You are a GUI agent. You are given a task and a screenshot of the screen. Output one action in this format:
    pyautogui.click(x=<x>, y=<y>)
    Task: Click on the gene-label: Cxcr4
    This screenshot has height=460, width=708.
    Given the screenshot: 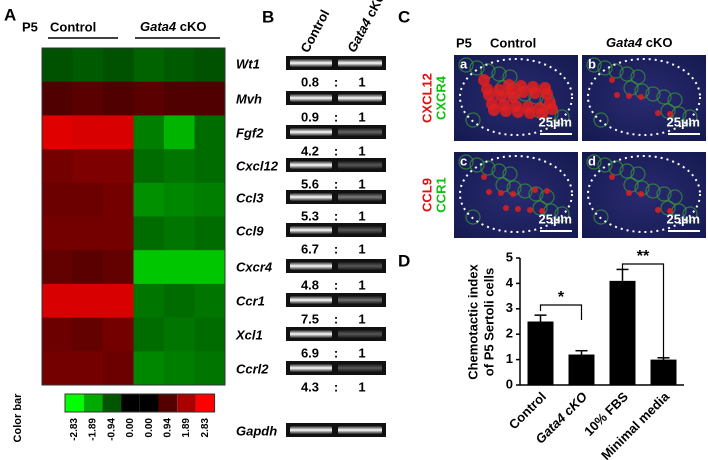 What is the action you would take?
    pyautogui.click(x=254, y=266)
    